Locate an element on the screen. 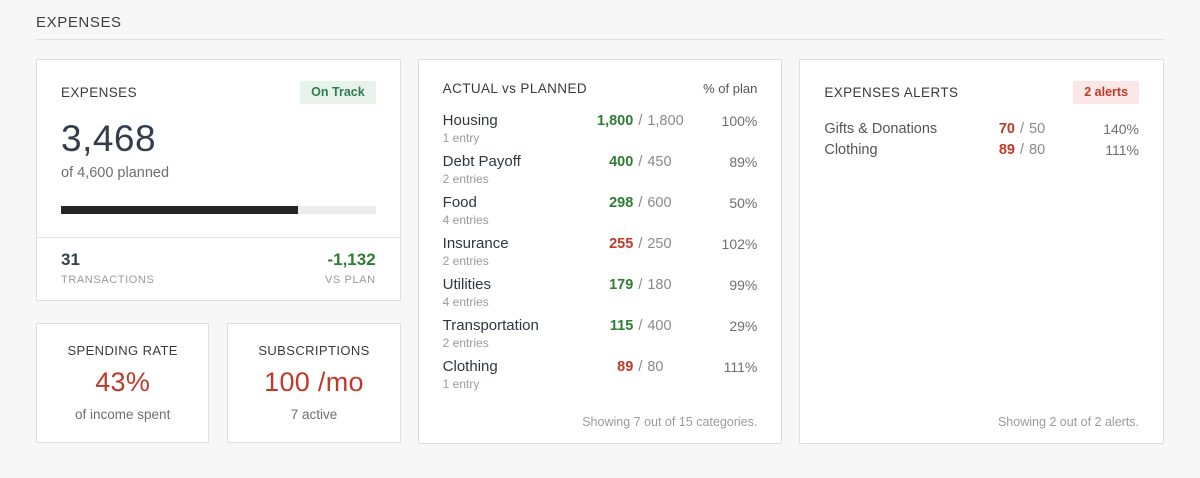 This screenshot has height=478, width=1200. category-info: Food 4 entries is located at coordinates (512, 210).